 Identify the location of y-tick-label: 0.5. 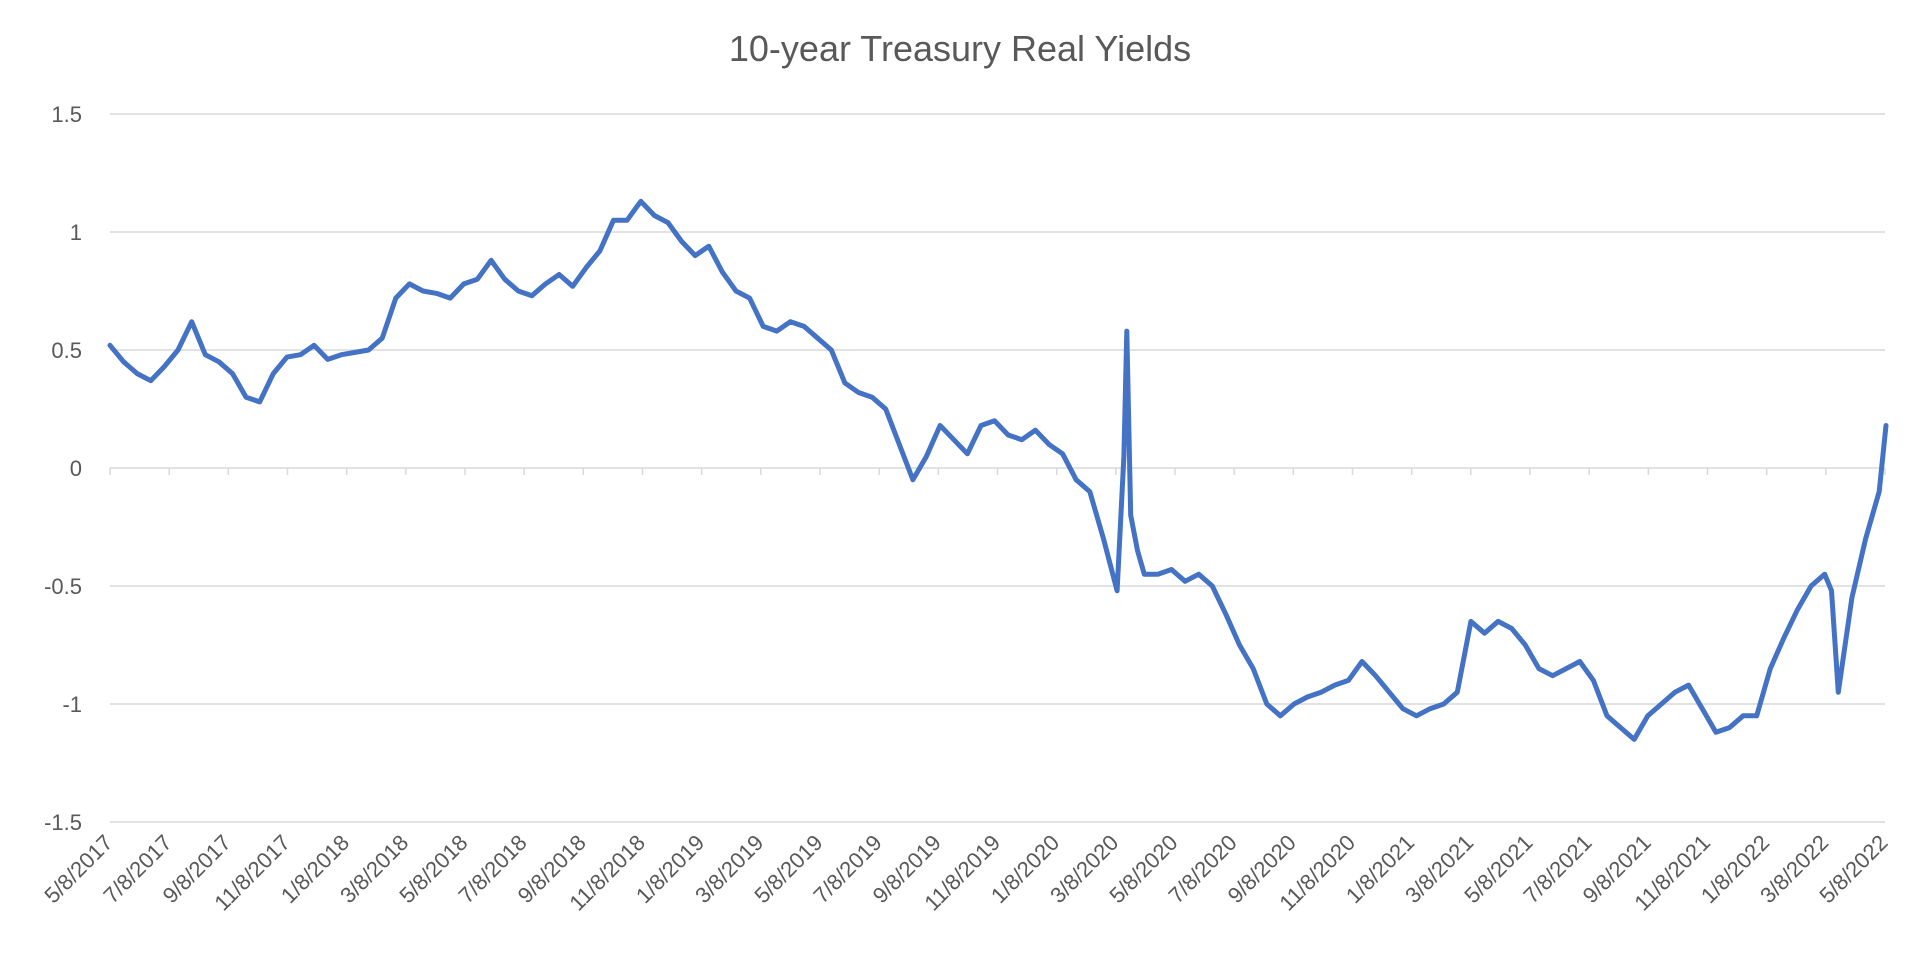
(66, 350).